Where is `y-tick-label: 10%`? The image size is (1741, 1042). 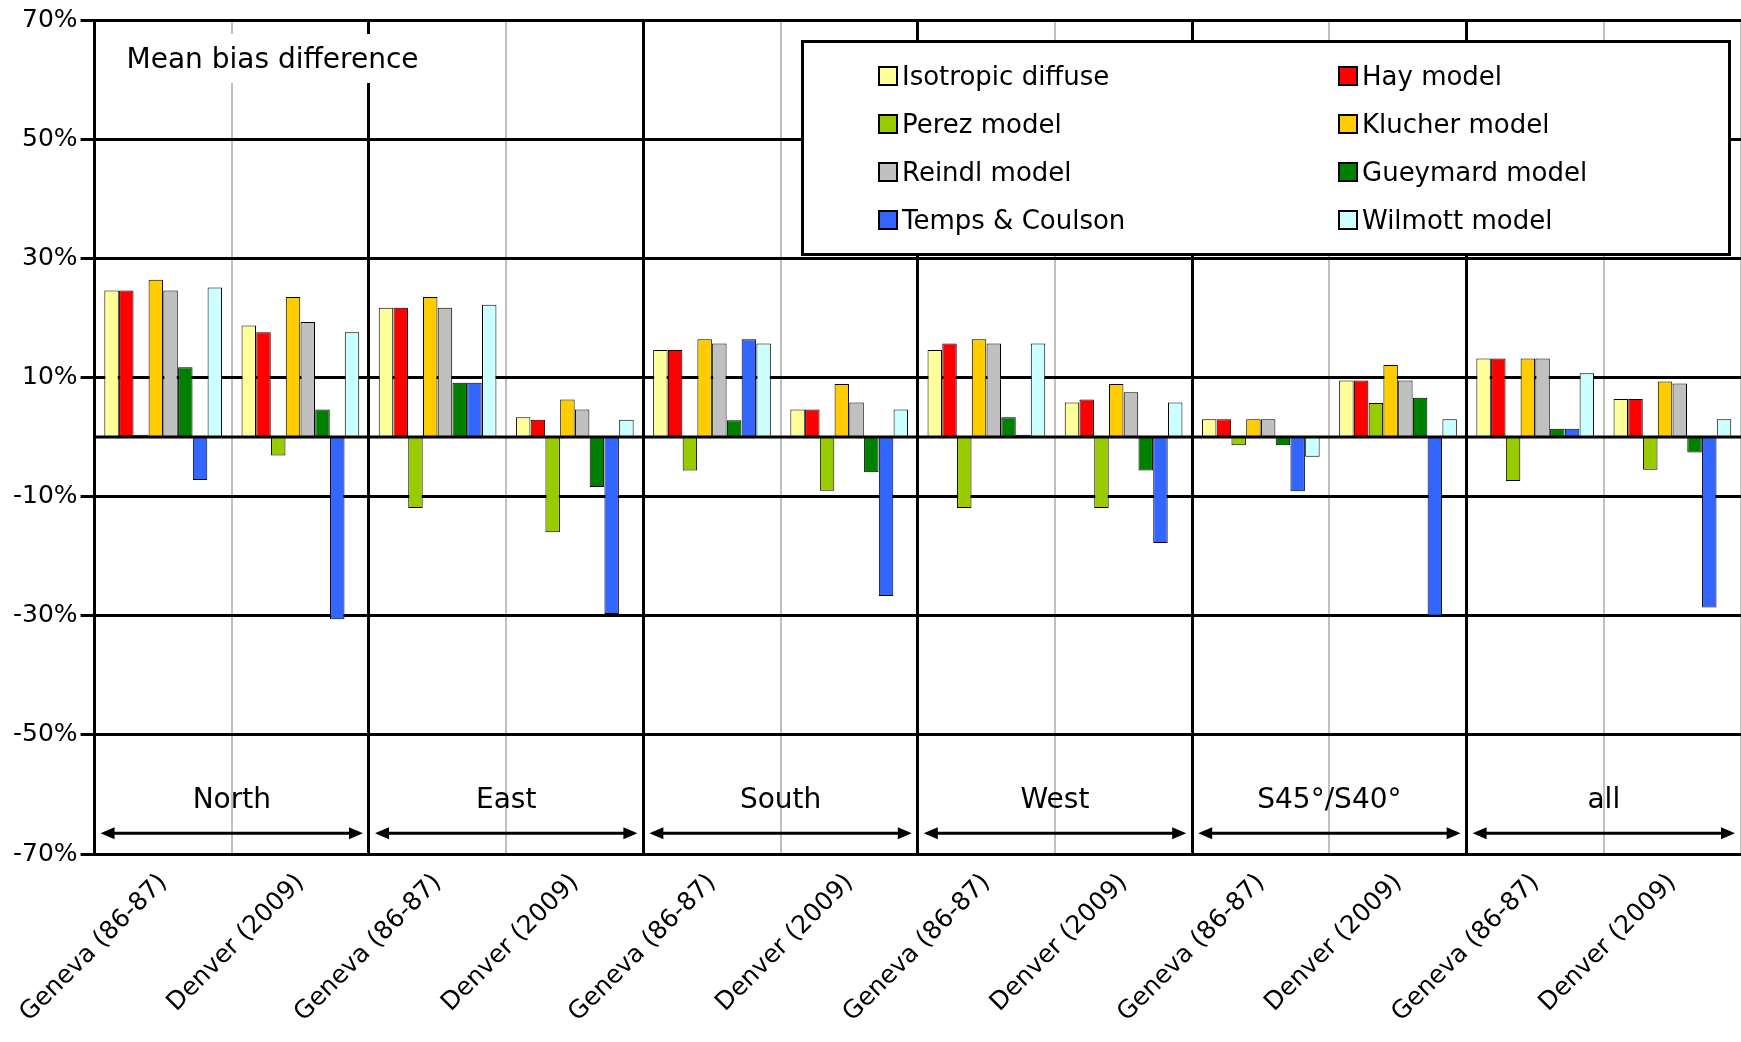 y-tick-label: 10% is located at coordinates (50, 375).